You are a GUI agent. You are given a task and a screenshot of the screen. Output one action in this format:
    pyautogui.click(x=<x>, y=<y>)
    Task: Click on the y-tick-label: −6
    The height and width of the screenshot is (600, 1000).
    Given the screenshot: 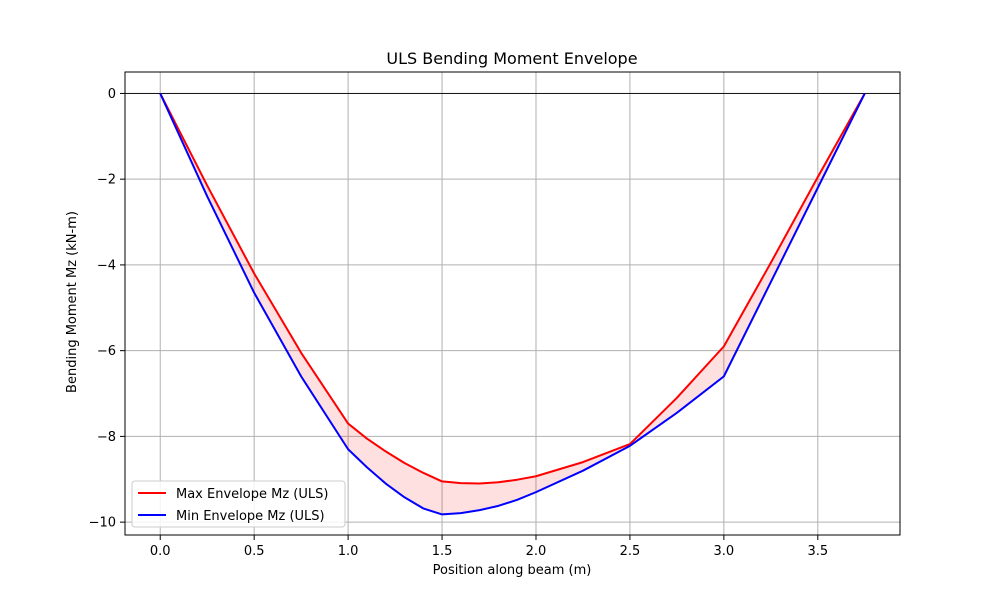 What is the action you would take?
    pyautogui.click(x=106, y=351)
    